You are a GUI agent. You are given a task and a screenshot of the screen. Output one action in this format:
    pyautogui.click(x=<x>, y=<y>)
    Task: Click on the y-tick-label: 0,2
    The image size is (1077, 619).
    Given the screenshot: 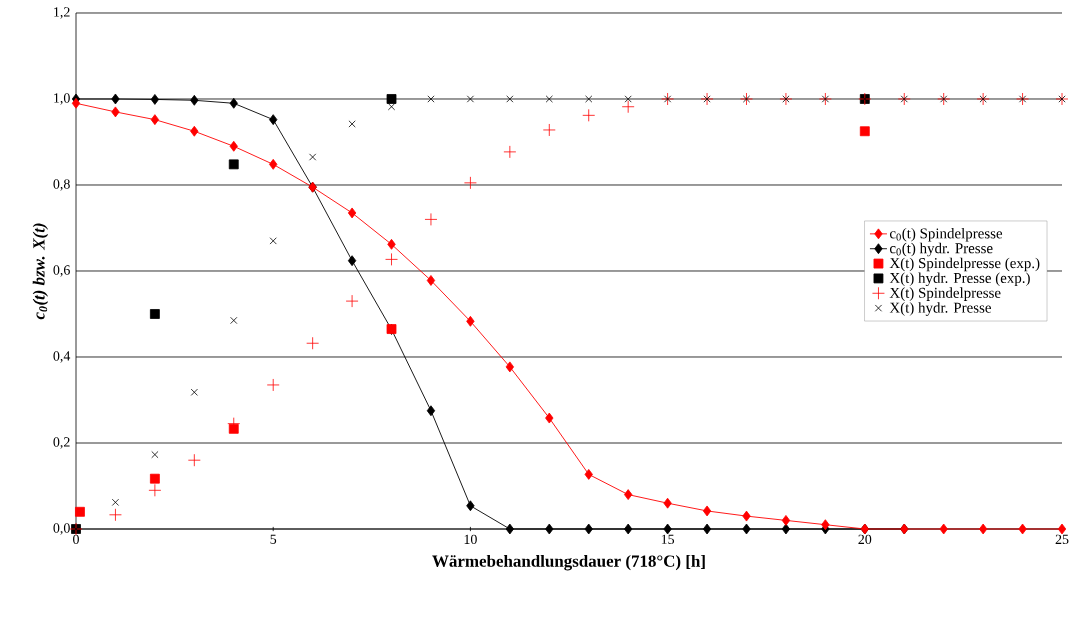 What is the action you would take?
    pyautogui.click(x=61, y=443)
    